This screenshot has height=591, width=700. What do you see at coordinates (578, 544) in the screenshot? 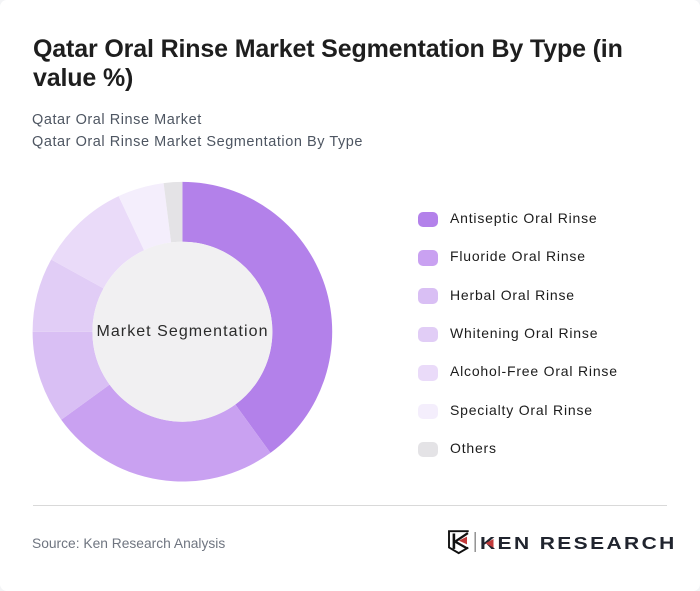
I see `svg-text: KEN RESEARCH` at bounding box center [578, 544].